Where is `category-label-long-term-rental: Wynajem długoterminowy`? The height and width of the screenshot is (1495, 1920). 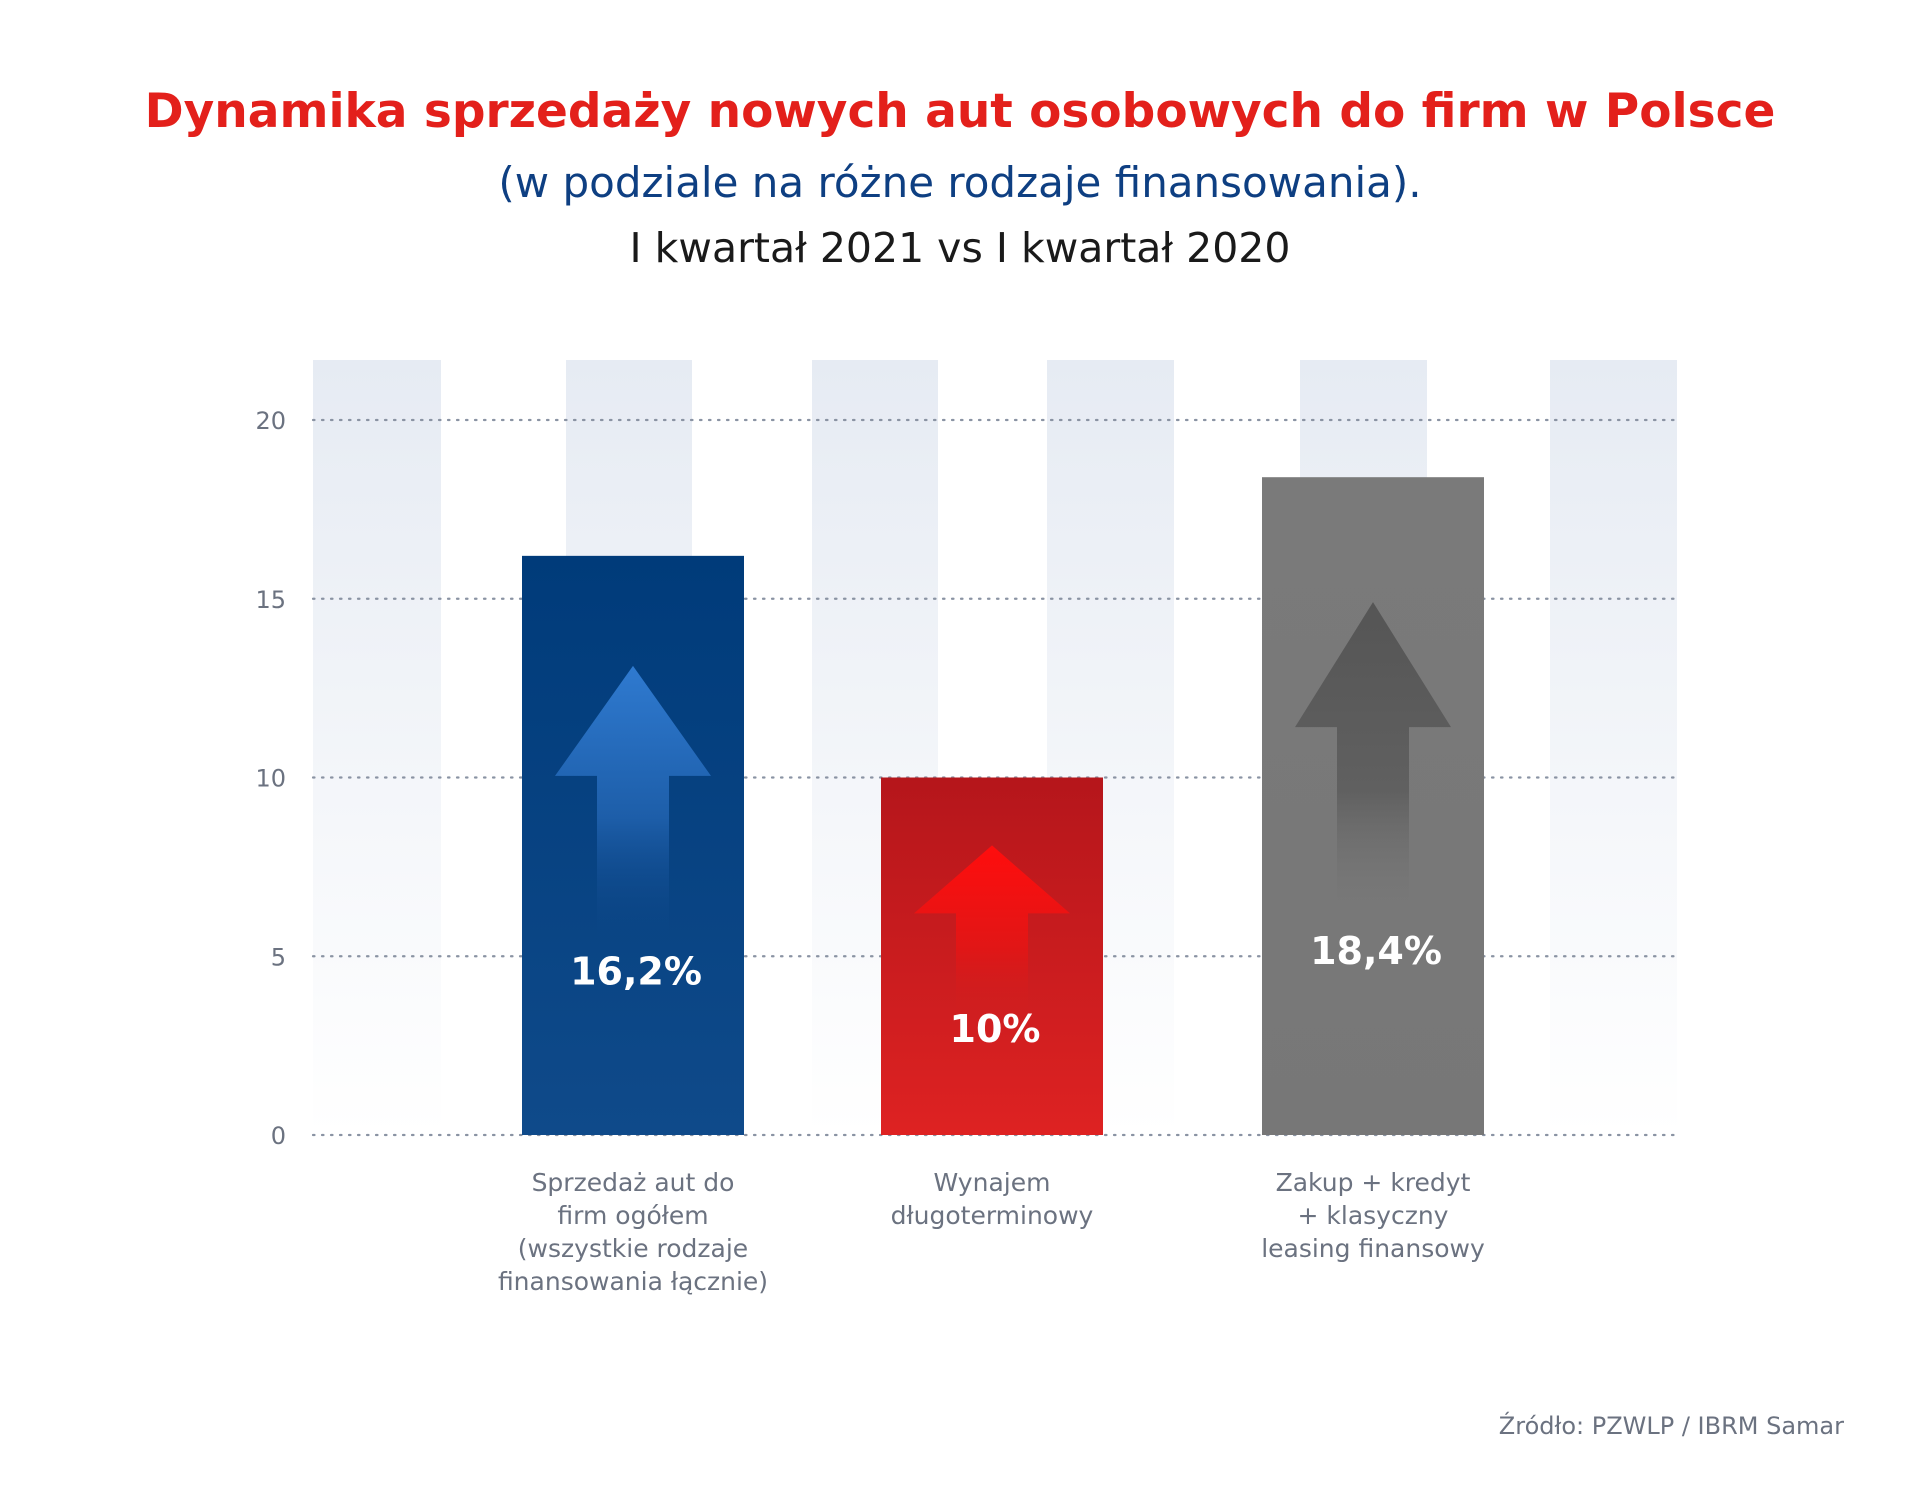 category-label-long-term-rental: Wynajem długoterminowy is located at coordinates (992, 1199).